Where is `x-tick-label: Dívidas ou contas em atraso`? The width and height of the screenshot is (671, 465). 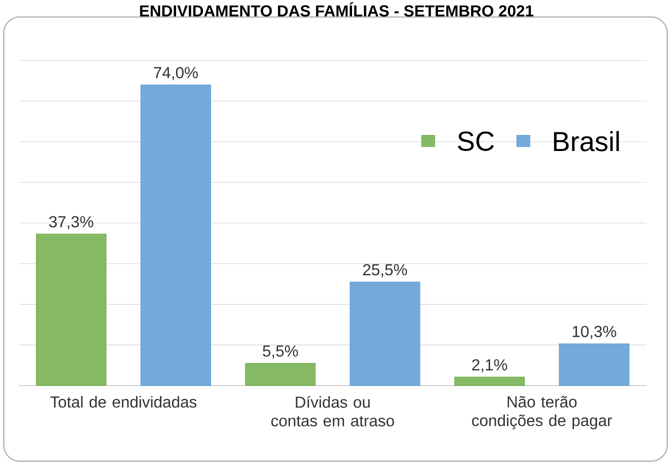
x-tick-label: Dívidas ou contas em atraso is located at coordinates (332, 411).